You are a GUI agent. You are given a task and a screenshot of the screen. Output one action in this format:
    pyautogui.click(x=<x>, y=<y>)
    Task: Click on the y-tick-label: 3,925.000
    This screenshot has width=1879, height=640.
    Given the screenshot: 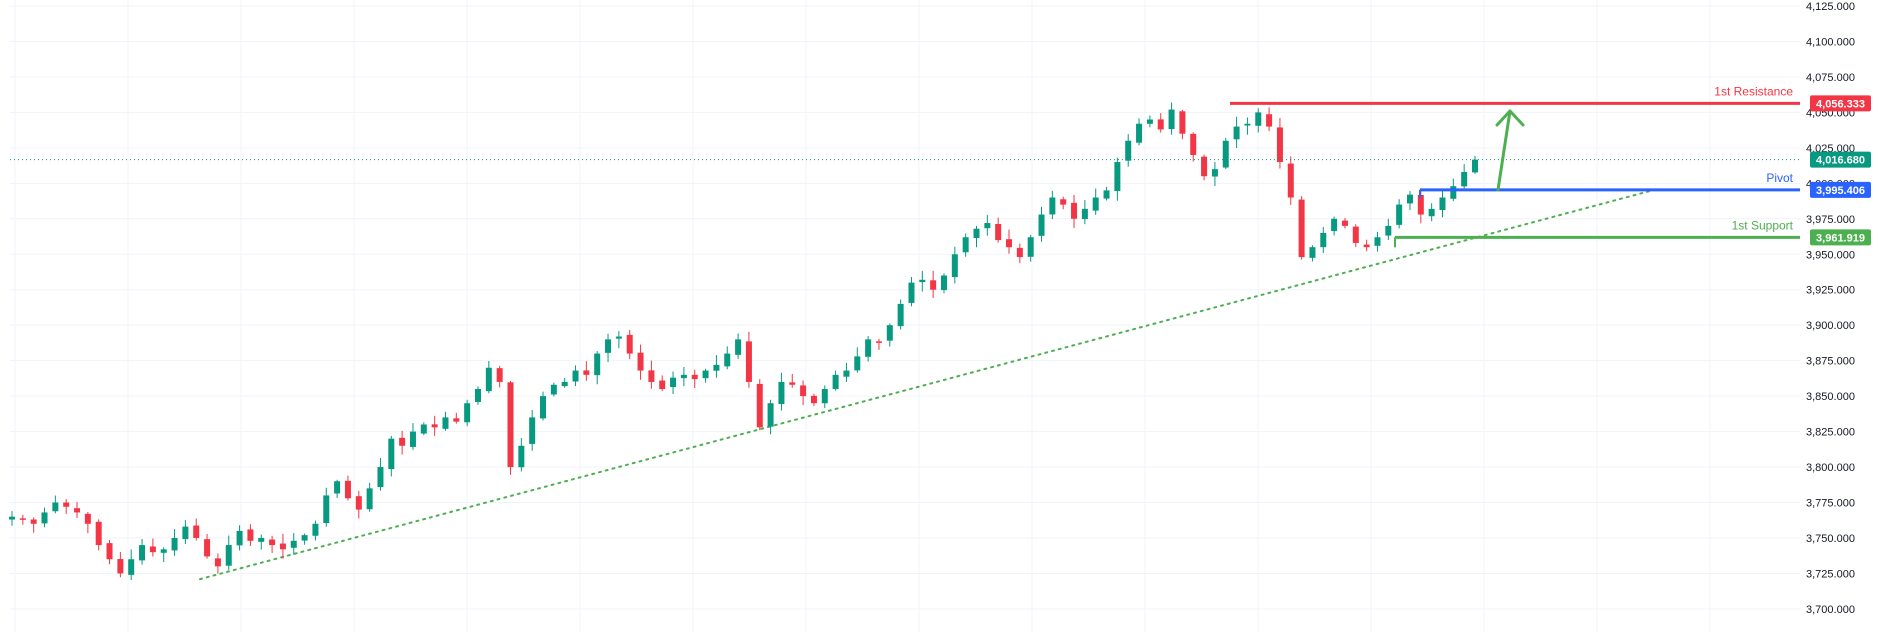 What is the action you would take?
    pyautogui.click(x=1830, y=291)
    